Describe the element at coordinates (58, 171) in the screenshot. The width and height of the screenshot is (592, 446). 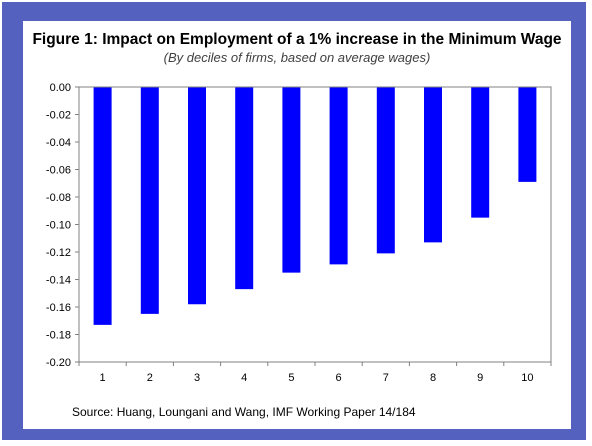
I see `y-tick-label: -0.06` at that location.